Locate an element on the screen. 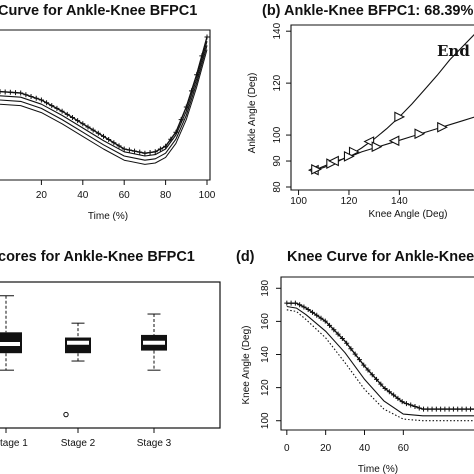 The image size is (474, 474). panel-d-plot is located at coordinates (379, 361).